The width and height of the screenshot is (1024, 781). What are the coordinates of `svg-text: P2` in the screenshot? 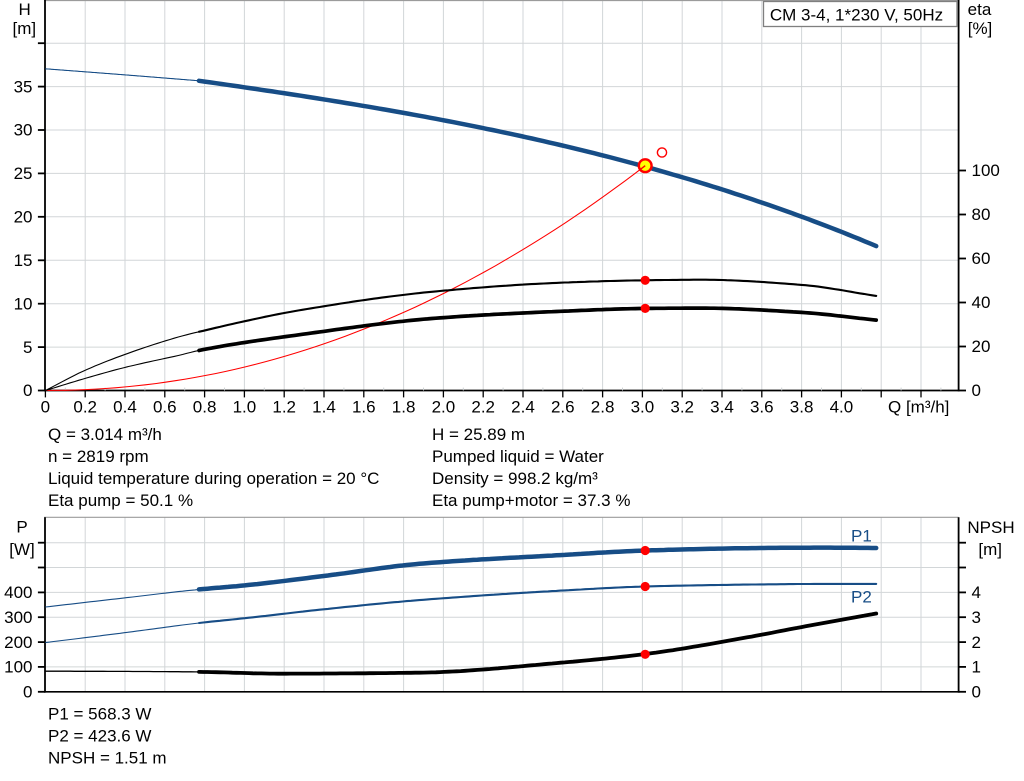 It's located at (861, 596).